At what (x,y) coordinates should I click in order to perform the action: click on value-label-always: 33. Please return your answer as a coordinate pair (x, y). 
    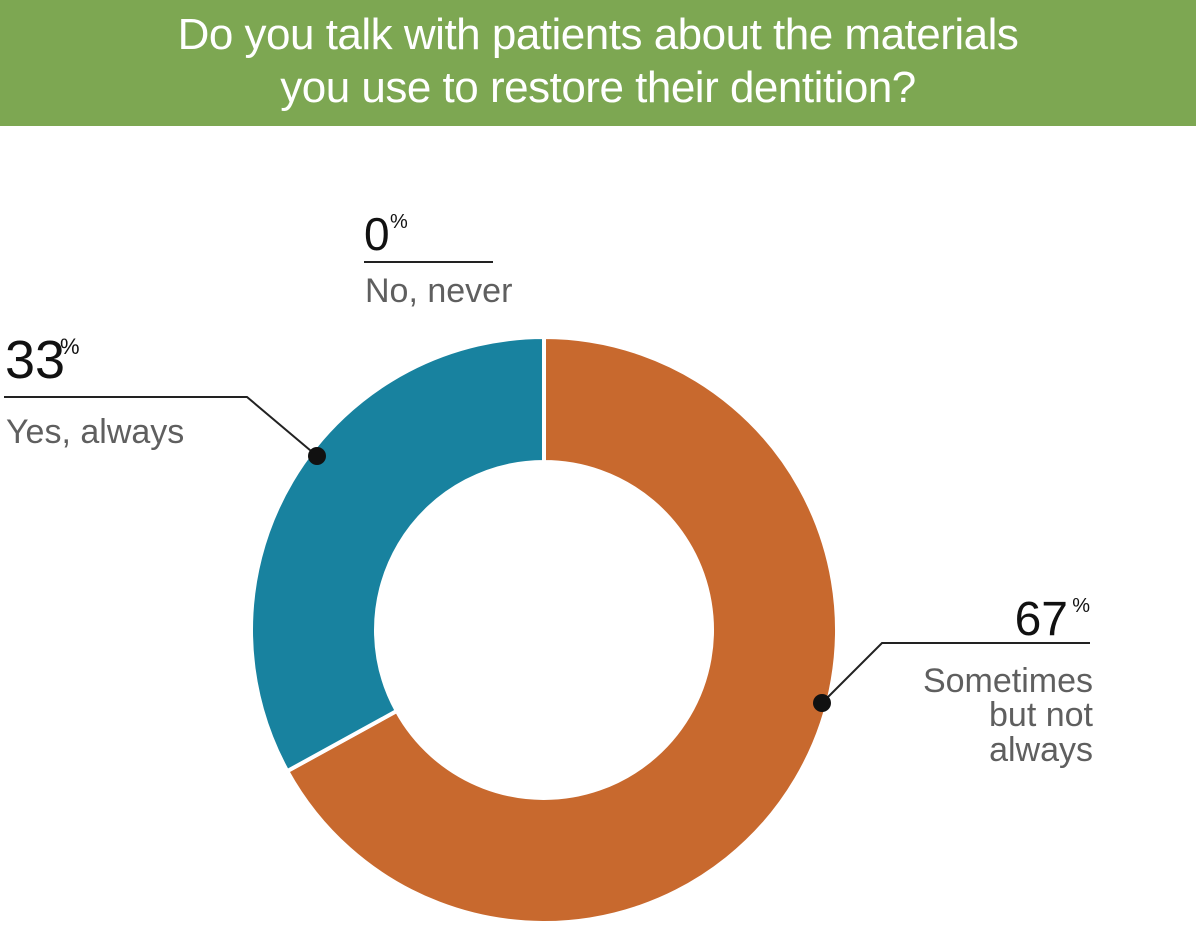
    Looking at the image, I should click on (35, 360).